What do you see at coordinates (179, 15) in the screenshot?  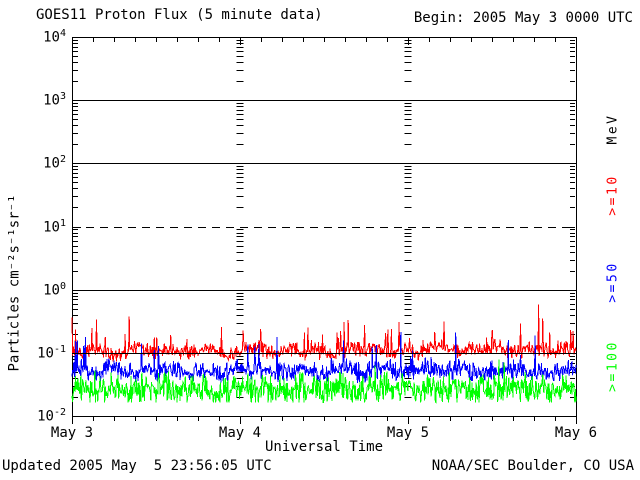 I see `plot-title: GOES11 Proton Flux (5 minute data)` at bounding box center [179, 15].